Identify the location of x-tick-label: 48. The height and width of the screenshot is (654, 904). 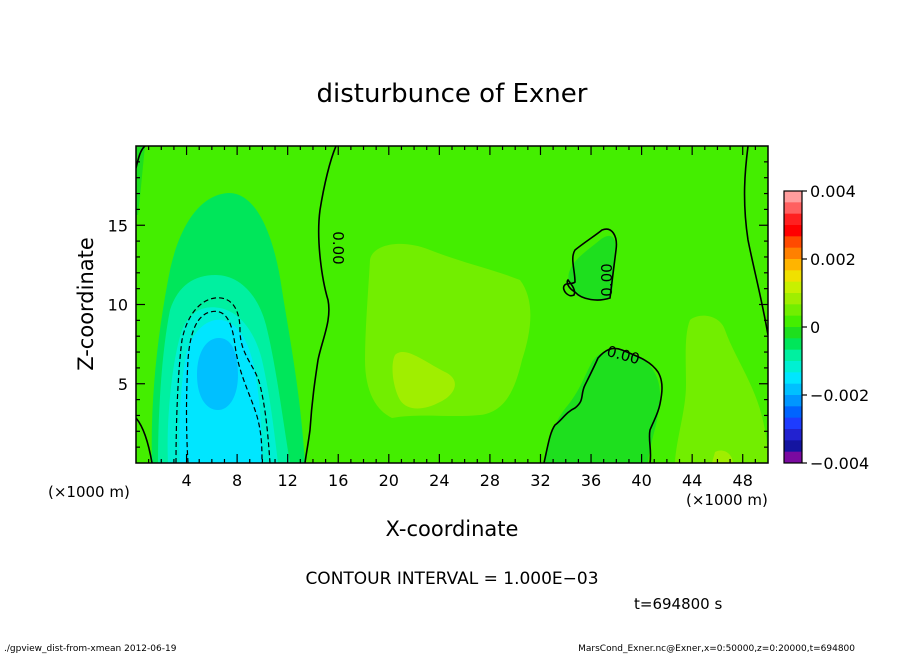
(743, 480).